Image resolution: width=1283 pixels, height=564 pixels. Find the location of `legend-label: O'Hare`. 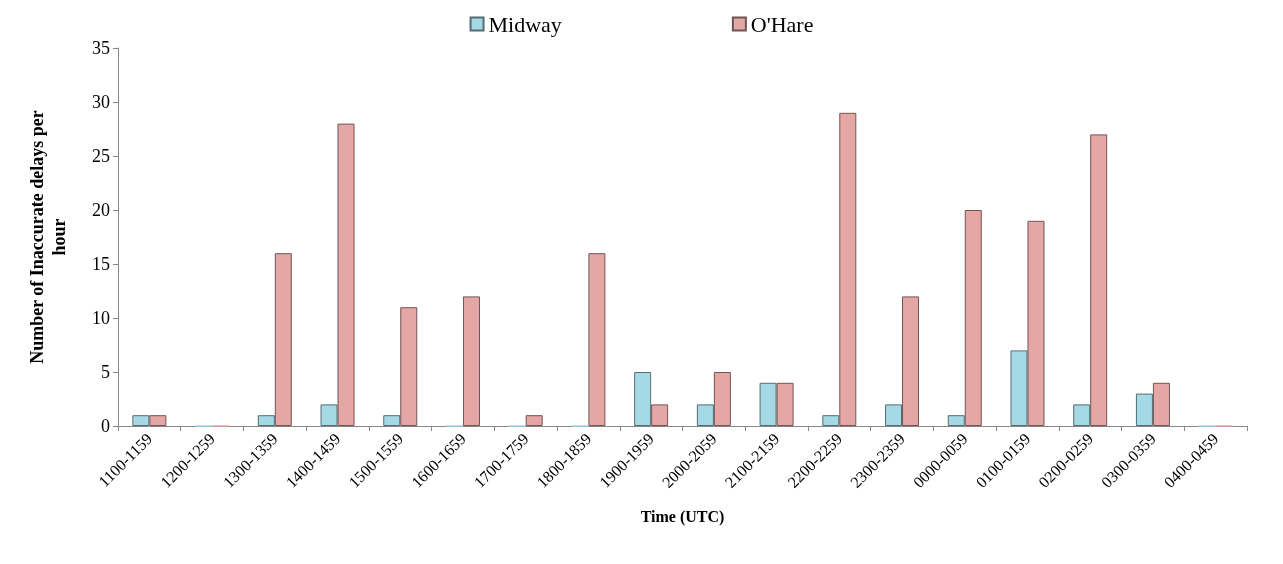

legend-label: O'Hare is located at coordinates (782, 24).